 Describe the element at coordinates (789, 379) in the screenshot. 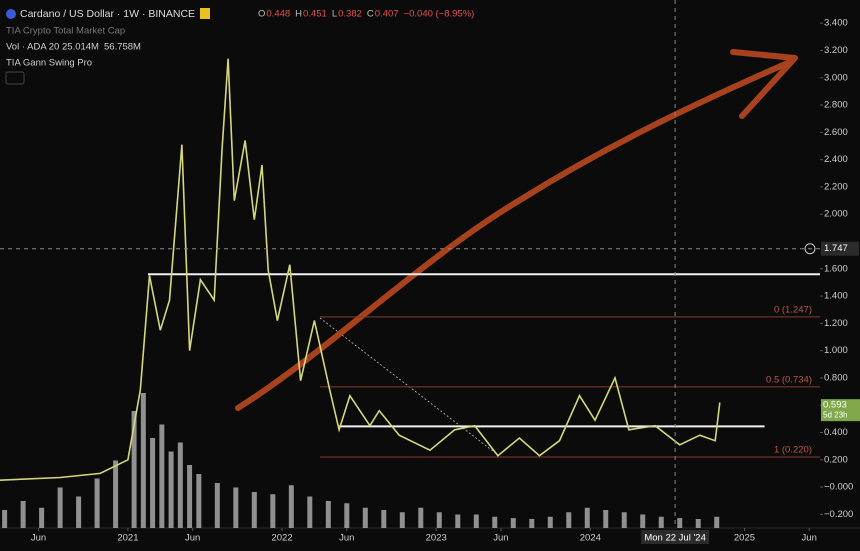

I see `fib-label: 0.5 (0.734)` at that location.